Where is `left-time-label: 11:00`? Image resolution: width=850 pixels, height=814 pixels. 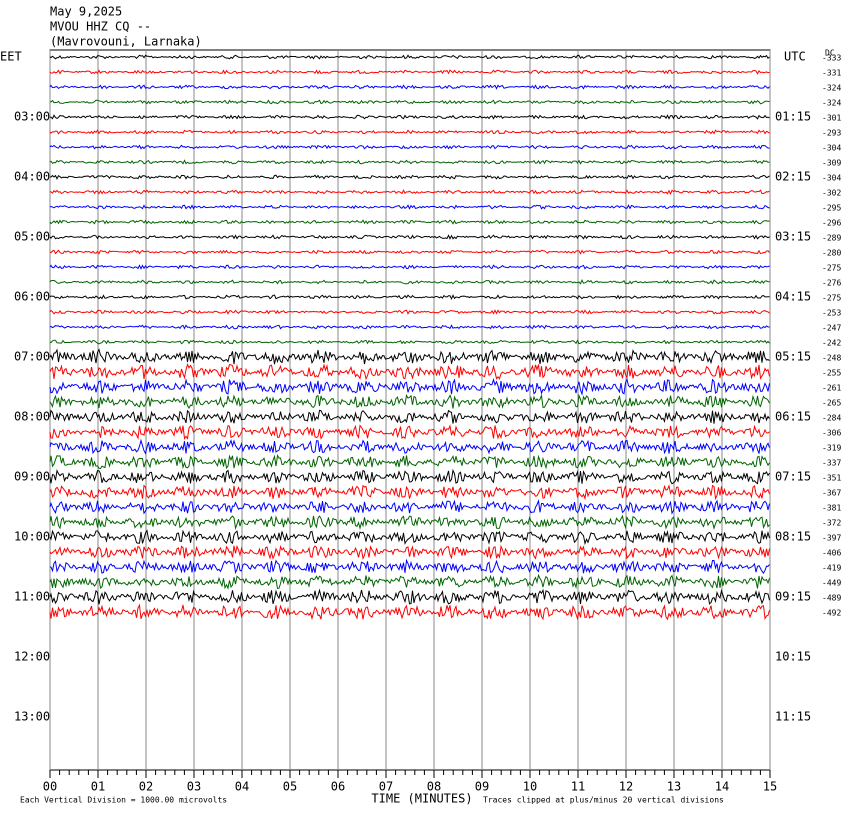 left-time-label: 11:00 is located at coordinates (32, 597).